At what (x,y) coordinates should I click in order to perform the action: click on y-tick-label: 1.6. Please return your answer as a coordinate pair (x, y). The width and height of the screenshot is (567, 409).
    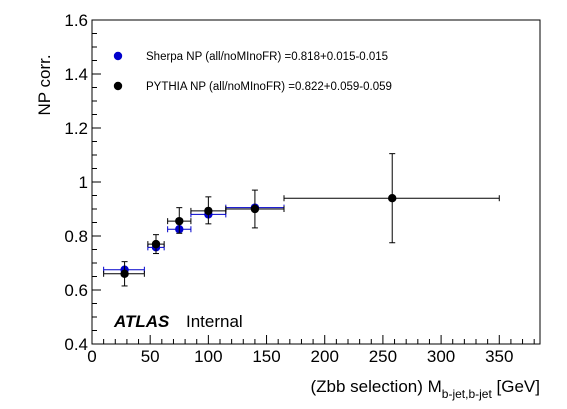
    Looking at the image, I should click on (76, 20).